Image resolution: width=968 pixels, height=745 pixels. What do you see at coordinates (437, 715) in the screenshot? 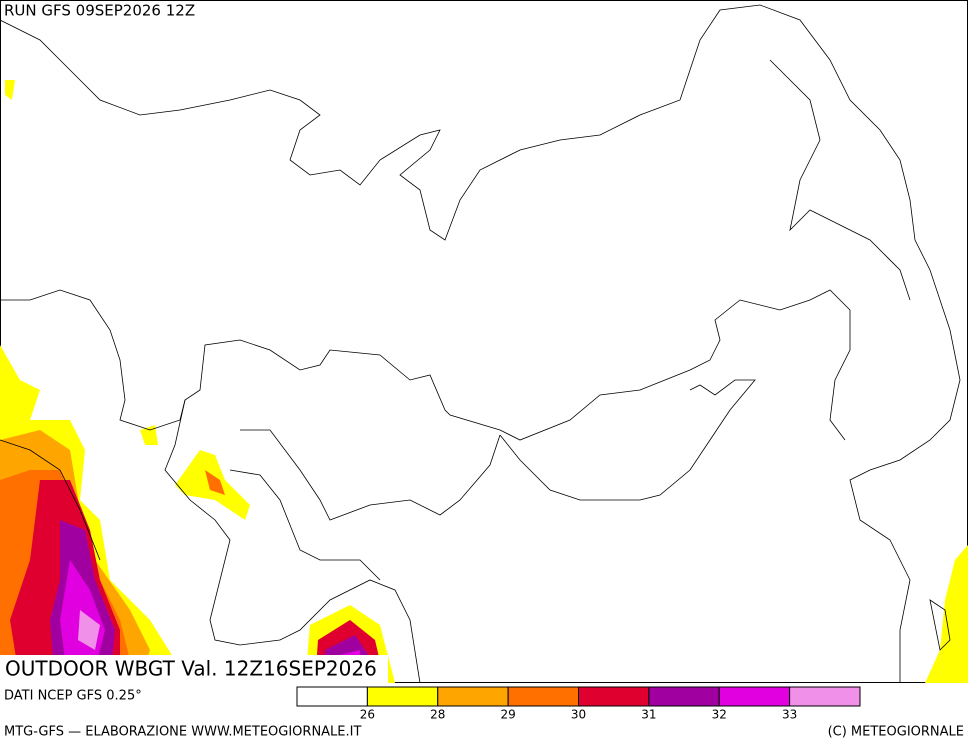
I see `legend-label: 28` at bounding box center [437, 715].